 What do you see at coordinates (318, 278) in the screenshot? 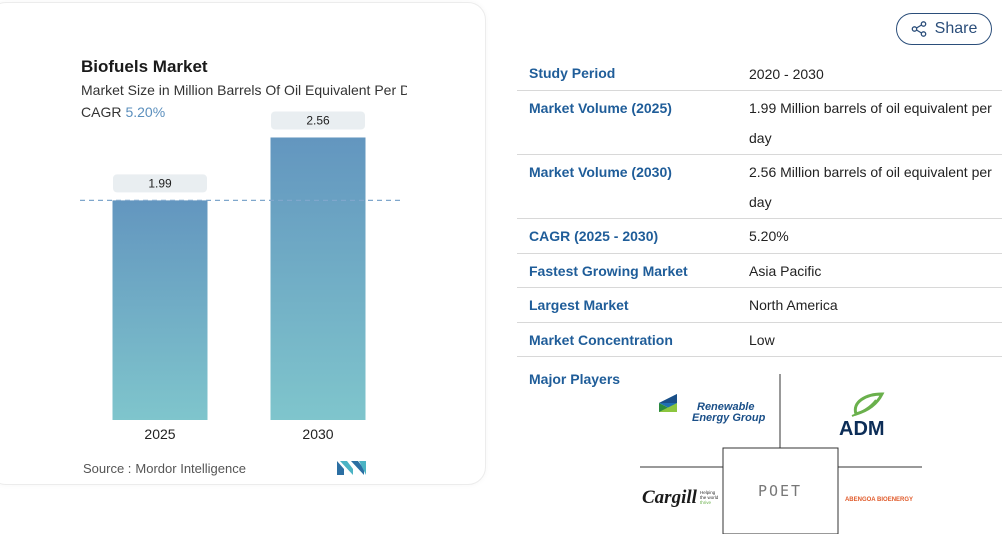
I see `bar-2030` at bounding box center [318, 278].